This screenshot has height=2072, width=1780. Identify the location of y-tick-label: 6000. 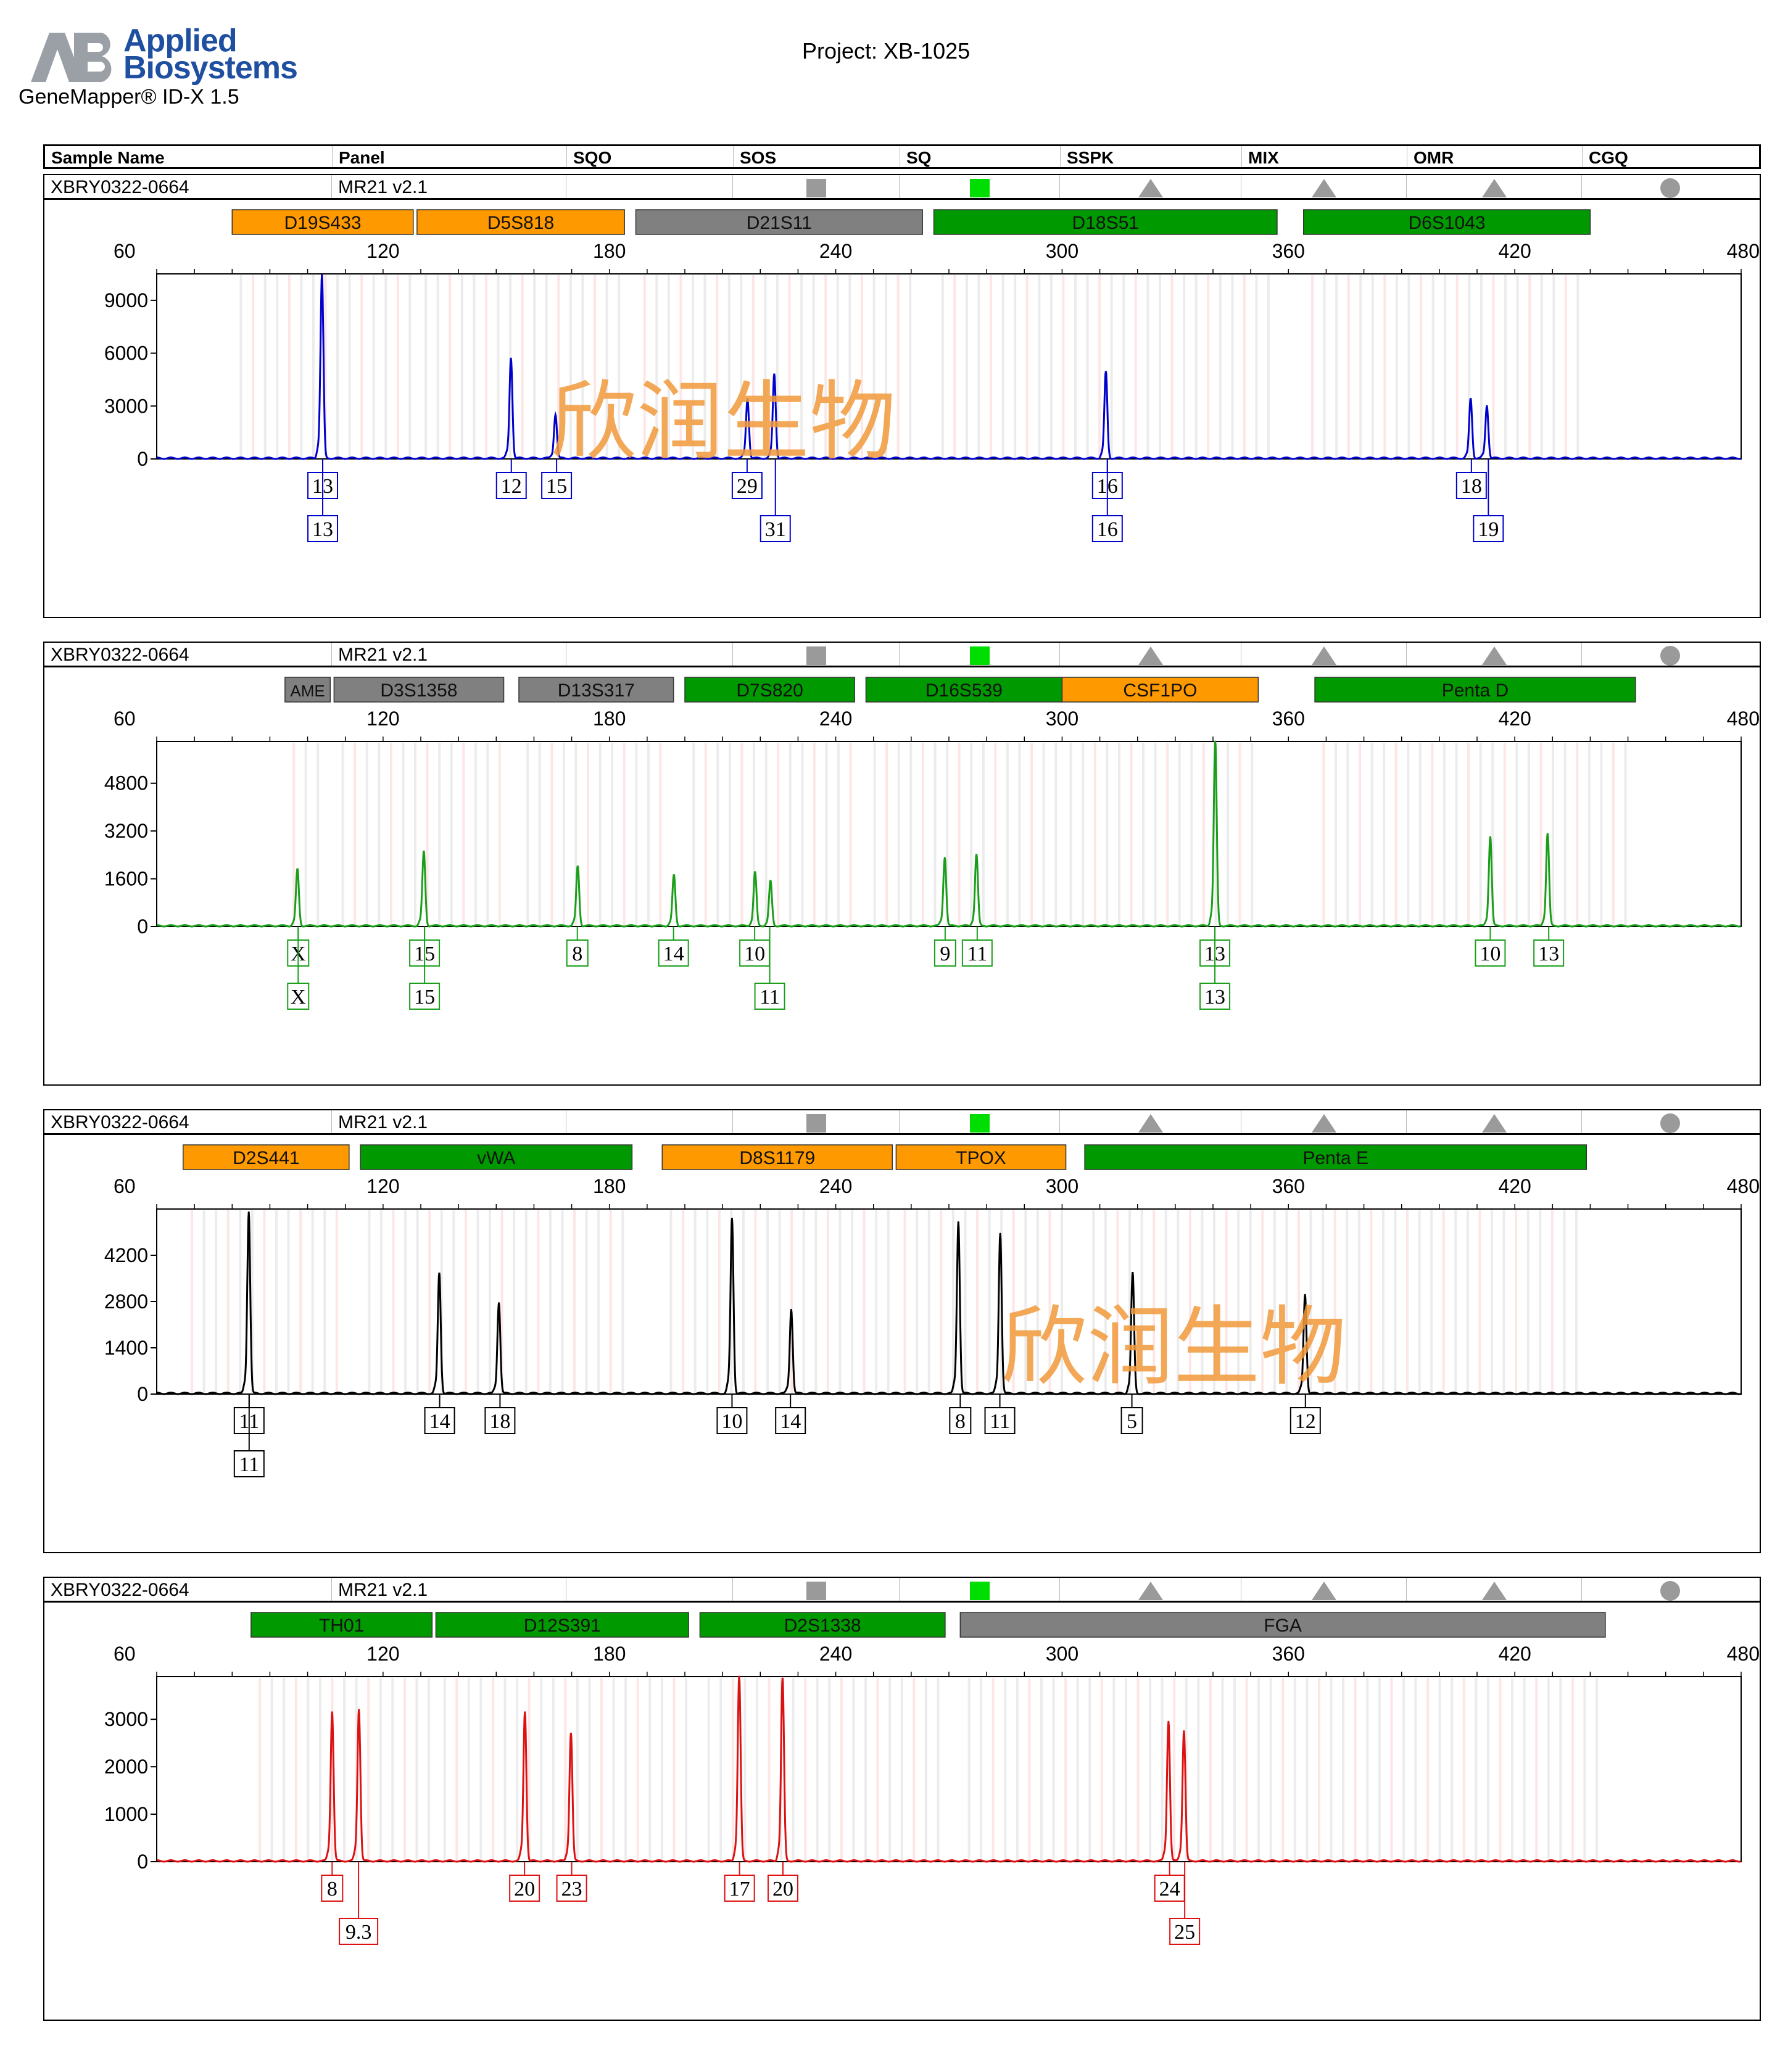
(126, 353).